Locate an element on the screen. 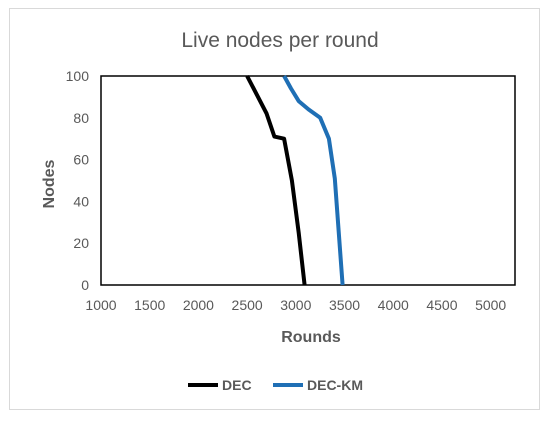 The image size is (550, 422). x-tick-label: 1500 is located at coordinates (149, 305).